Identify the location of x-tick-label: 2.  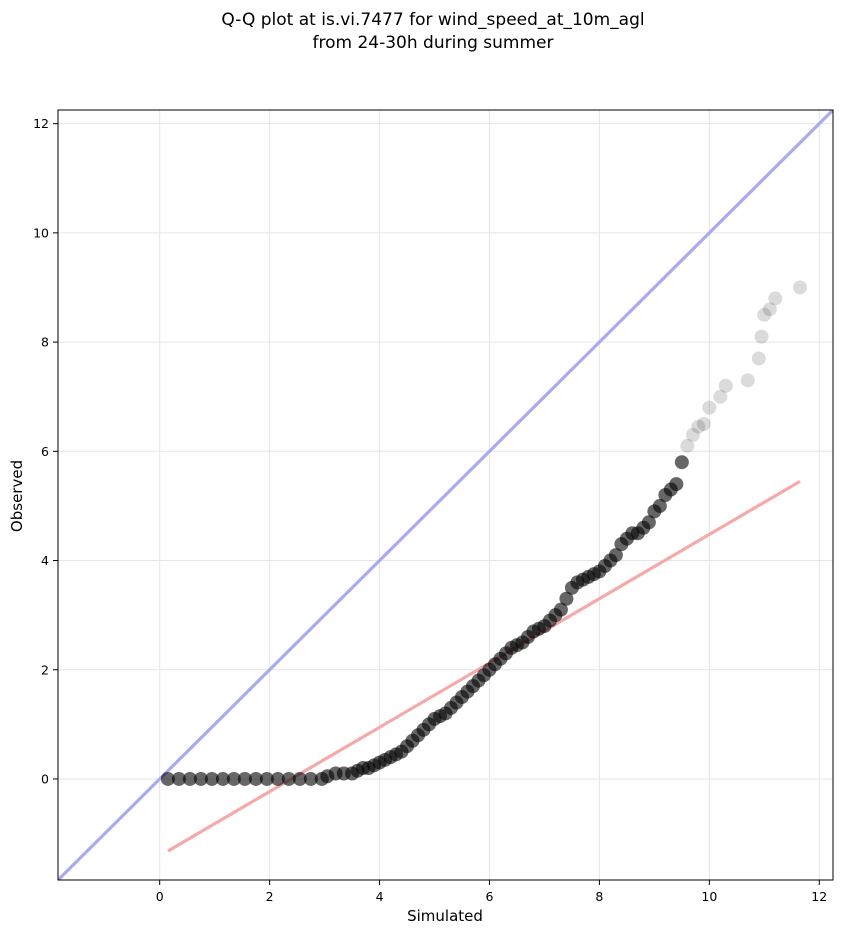
(270, 896).